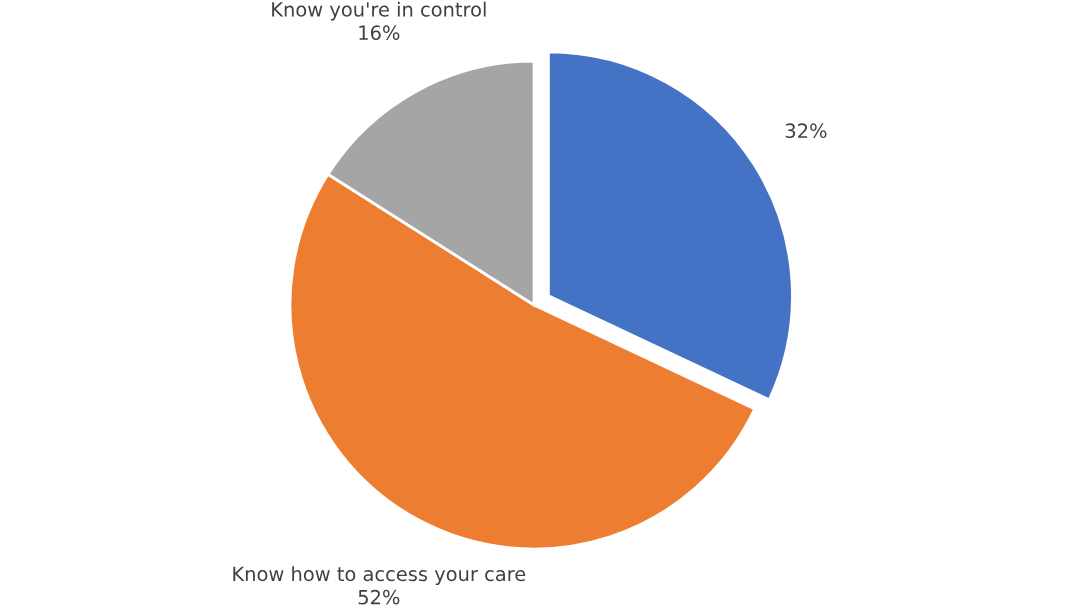  Describe the element at coordinates (379, 33) in the screenshot. I see `data-label: 16%` at that location.